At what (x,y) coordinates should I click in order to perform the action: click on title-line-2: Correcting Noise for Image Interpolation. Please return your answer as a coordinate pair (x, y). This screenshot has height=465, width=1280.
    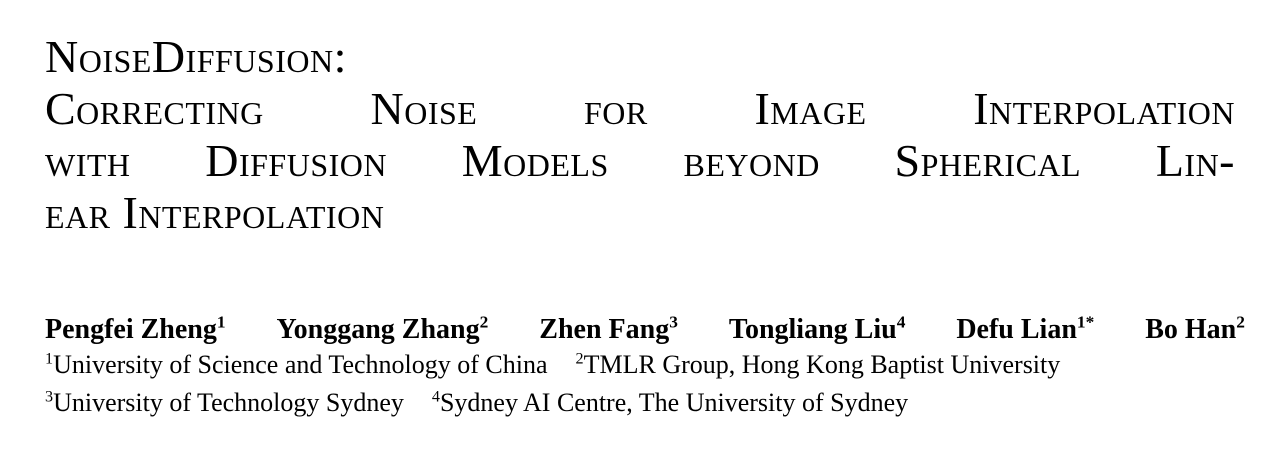
    Looking at the image, I should click on (640, 108).